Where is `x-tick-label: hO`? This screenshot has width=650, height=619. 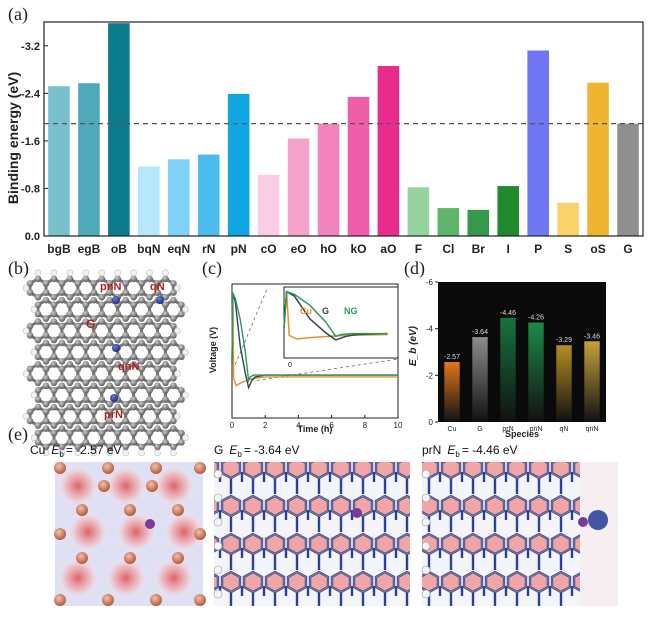
x-tick-label: hO is located at coordinates (328, 249).